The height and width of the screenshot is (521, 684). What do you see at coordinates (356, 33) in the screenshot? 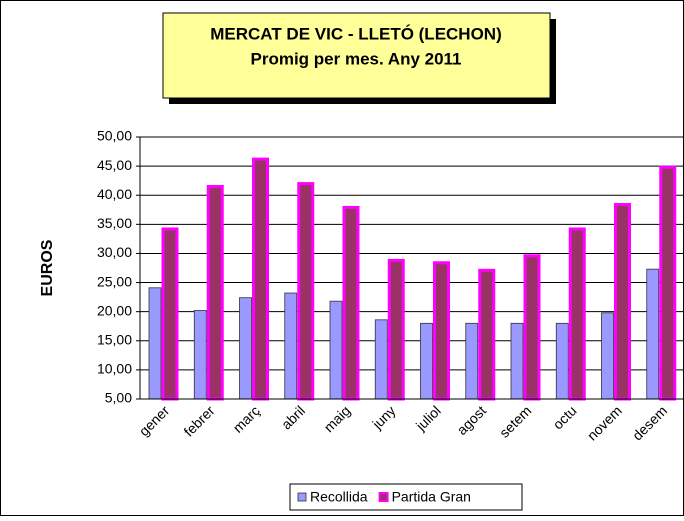
I see `chart-title: MERCAT DE VIC - LLETÓ (LECHON)` at bounding box center [356, 33].